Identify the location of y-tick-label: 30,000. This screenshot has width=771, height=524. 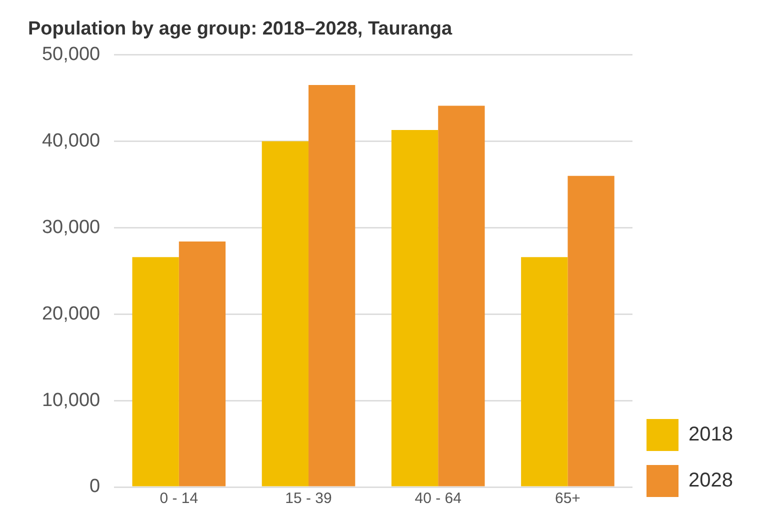
(71, 227).